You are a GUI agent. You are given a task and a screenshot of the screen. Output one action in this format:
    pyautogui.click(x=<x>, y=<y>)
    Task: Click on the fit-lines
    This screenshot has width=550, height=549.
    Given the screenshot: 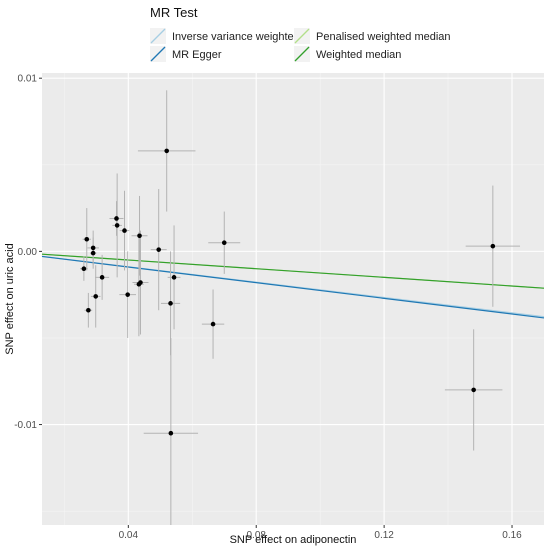 What is the action you would take?
    pyautogui.click(x=293, y=286)
    